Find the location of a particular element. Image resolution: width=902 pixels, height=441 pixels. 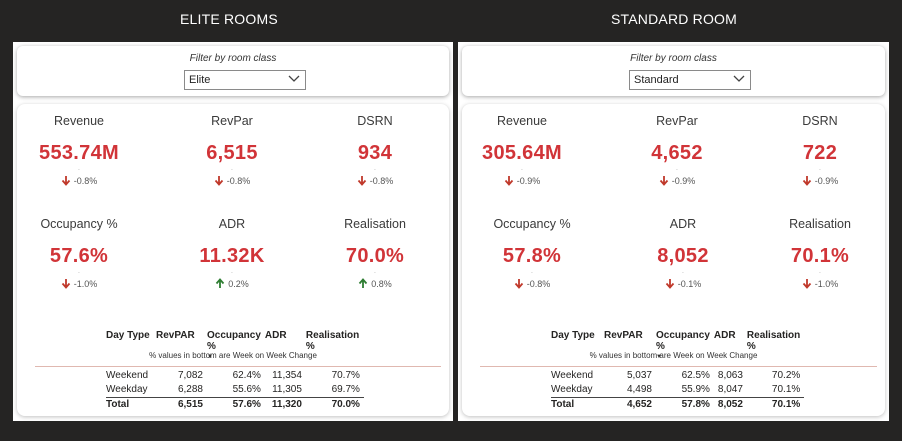

kpi-label: ADR is located at coordinates (232, 224).